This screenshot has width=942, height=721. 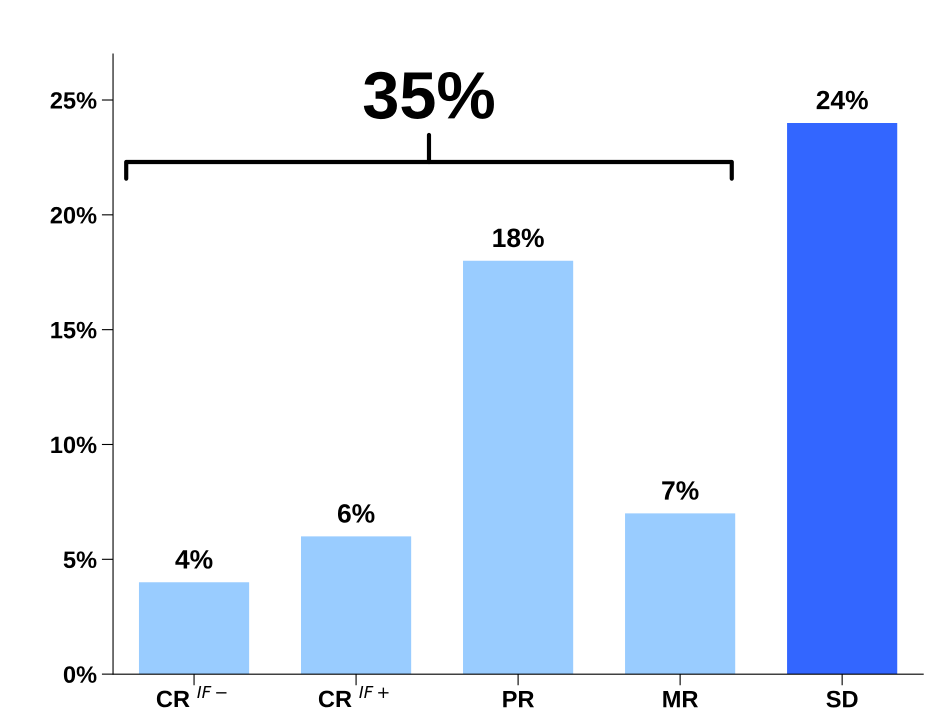 I want to click on x-tick-label: MR, so click(x=680, y=699).